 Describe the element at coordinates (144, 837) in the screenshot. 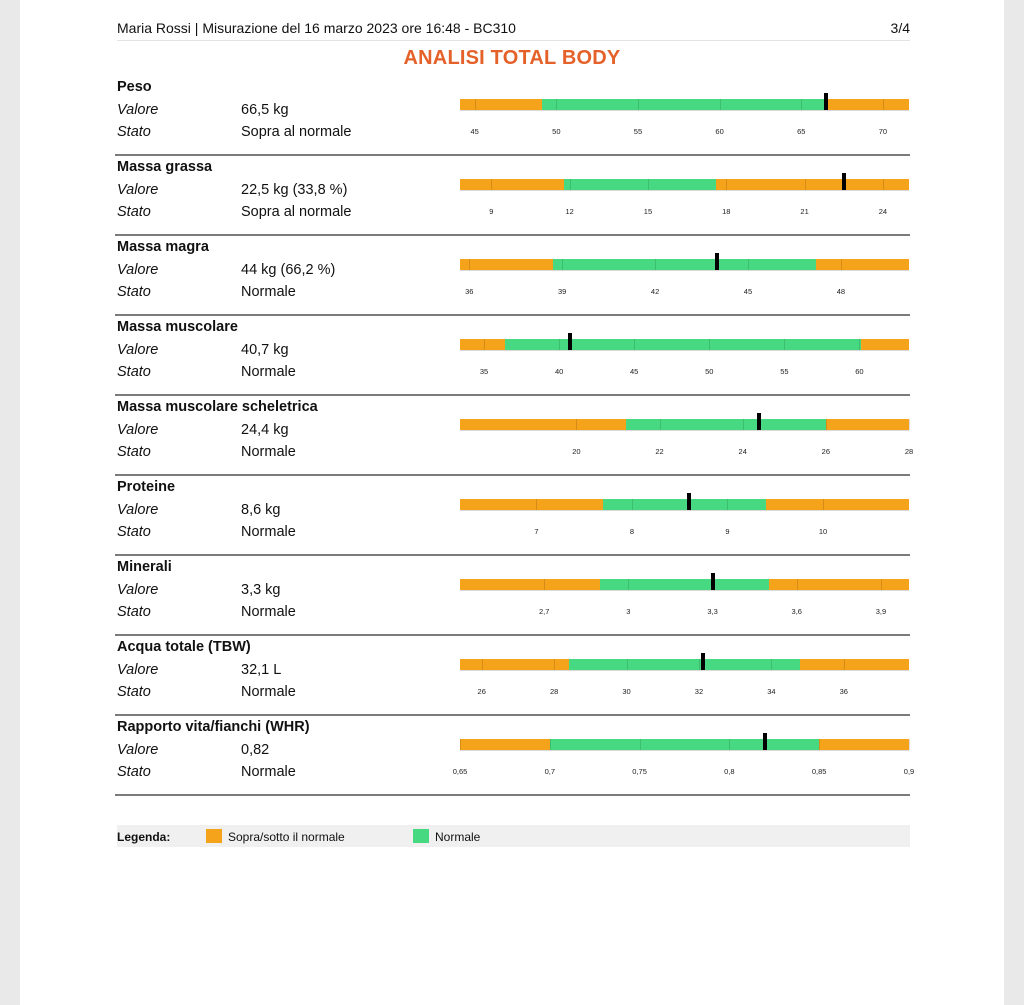

I see `legend-title: Legenda:` at that location.